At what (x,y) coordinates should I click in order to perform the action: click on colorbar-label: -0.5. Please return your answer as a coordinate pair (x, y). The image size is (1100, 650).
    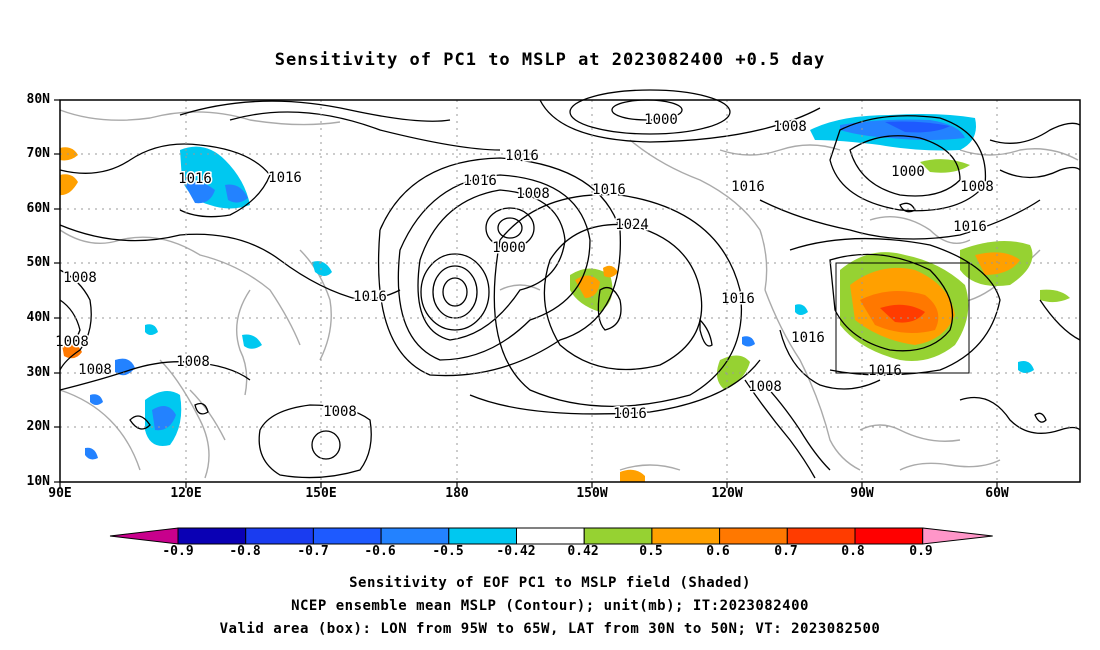
    Looking at the image, I should click on (448, 551).